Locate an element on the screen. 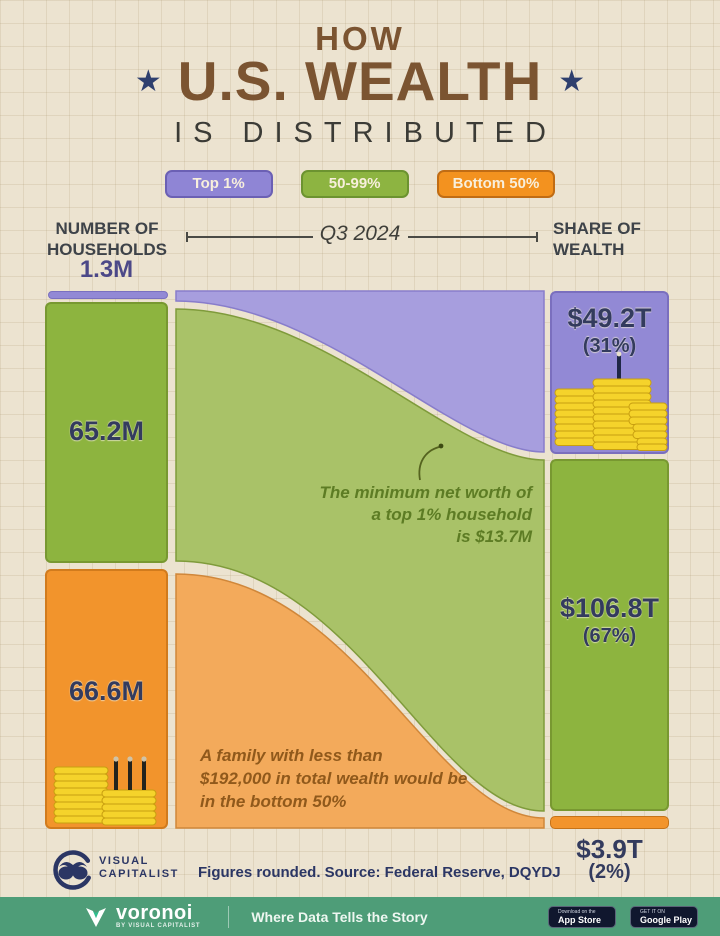 The width and height of the screenshot is (720, 936). left-axis-line2: HOUSEHOLDS is located at coordinates (107, 249).